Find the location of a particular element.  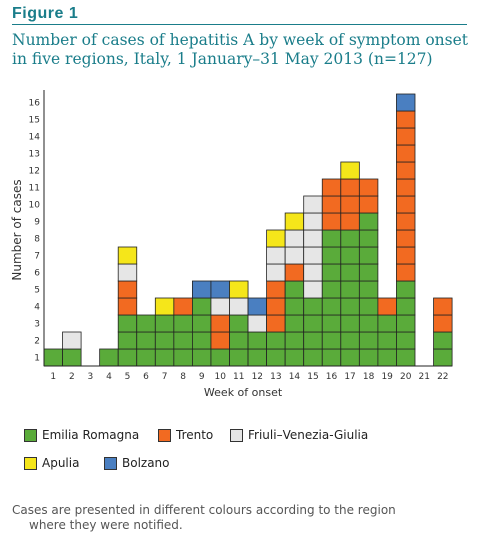

legend-item-trento: Trento is located at coordinates (185, 435).